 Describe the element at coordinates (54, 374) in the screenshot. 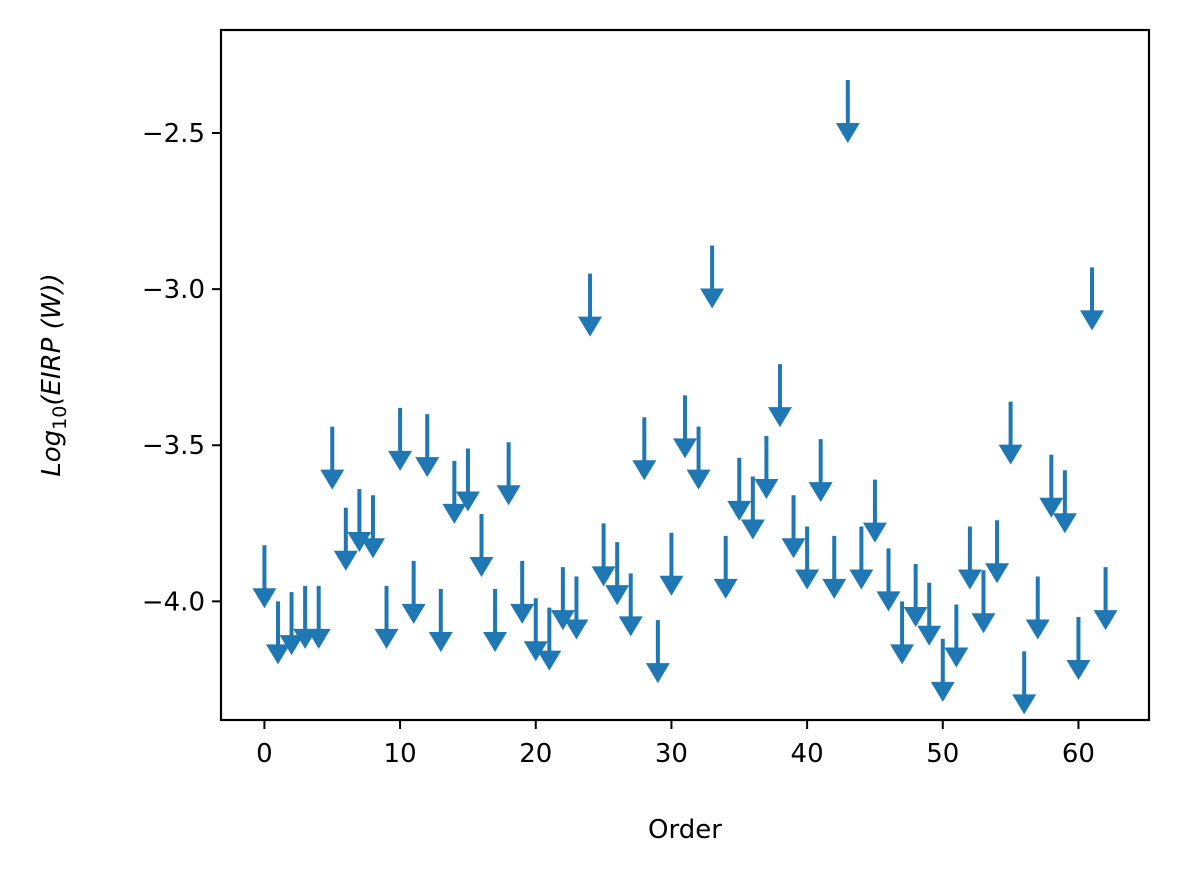

I see `y-axis-title: Log10(EIRP (W))` at that location.